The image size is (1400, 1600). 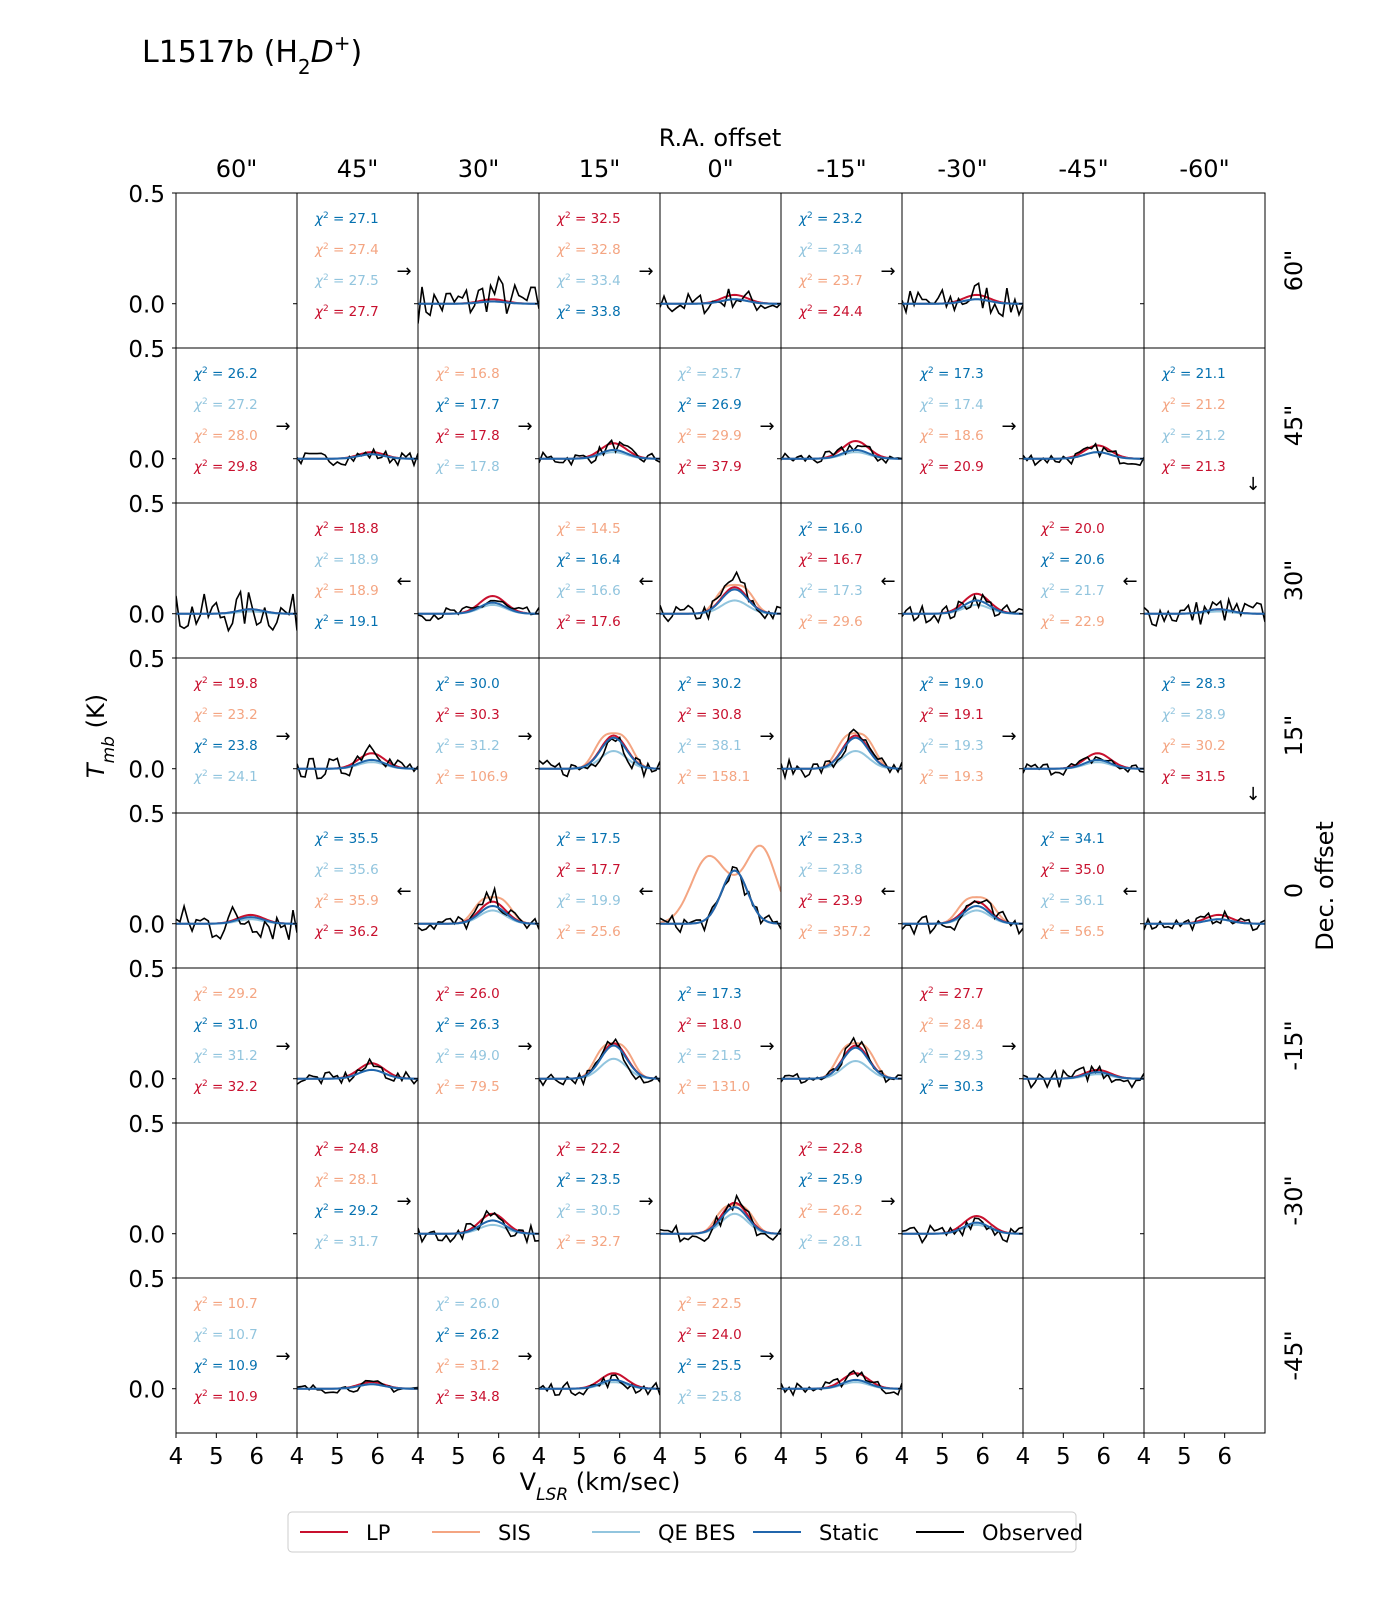 What do you see at coordinates (709, 1304) in the screenshot?
I see `chi-square-label: χ2 = 22.5` at bounding box center [709, 1304].